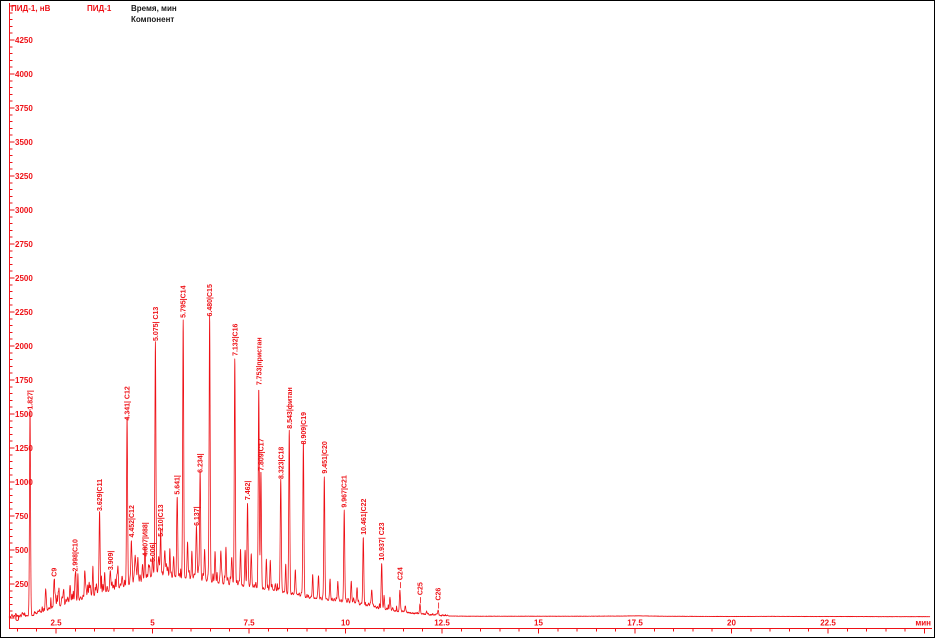  I want to click on svg-text: 12.5, so click(442, 623).